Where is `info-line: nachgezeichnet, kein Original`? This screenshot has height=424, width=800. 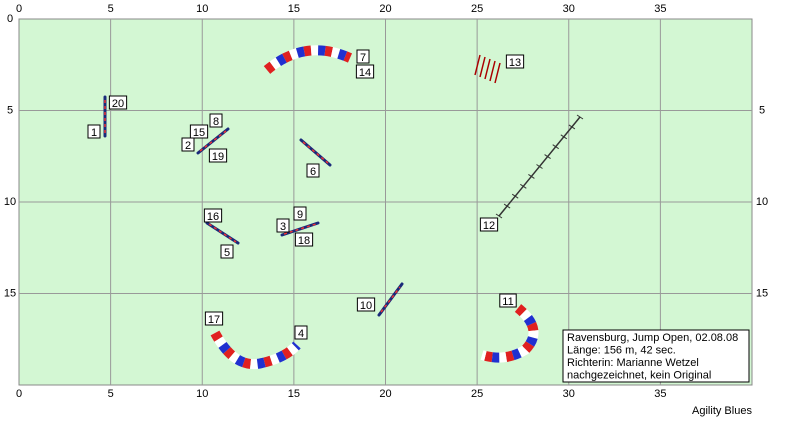 info-line: nachgezeichnet, kein Original is located at coordinates (639, 375).